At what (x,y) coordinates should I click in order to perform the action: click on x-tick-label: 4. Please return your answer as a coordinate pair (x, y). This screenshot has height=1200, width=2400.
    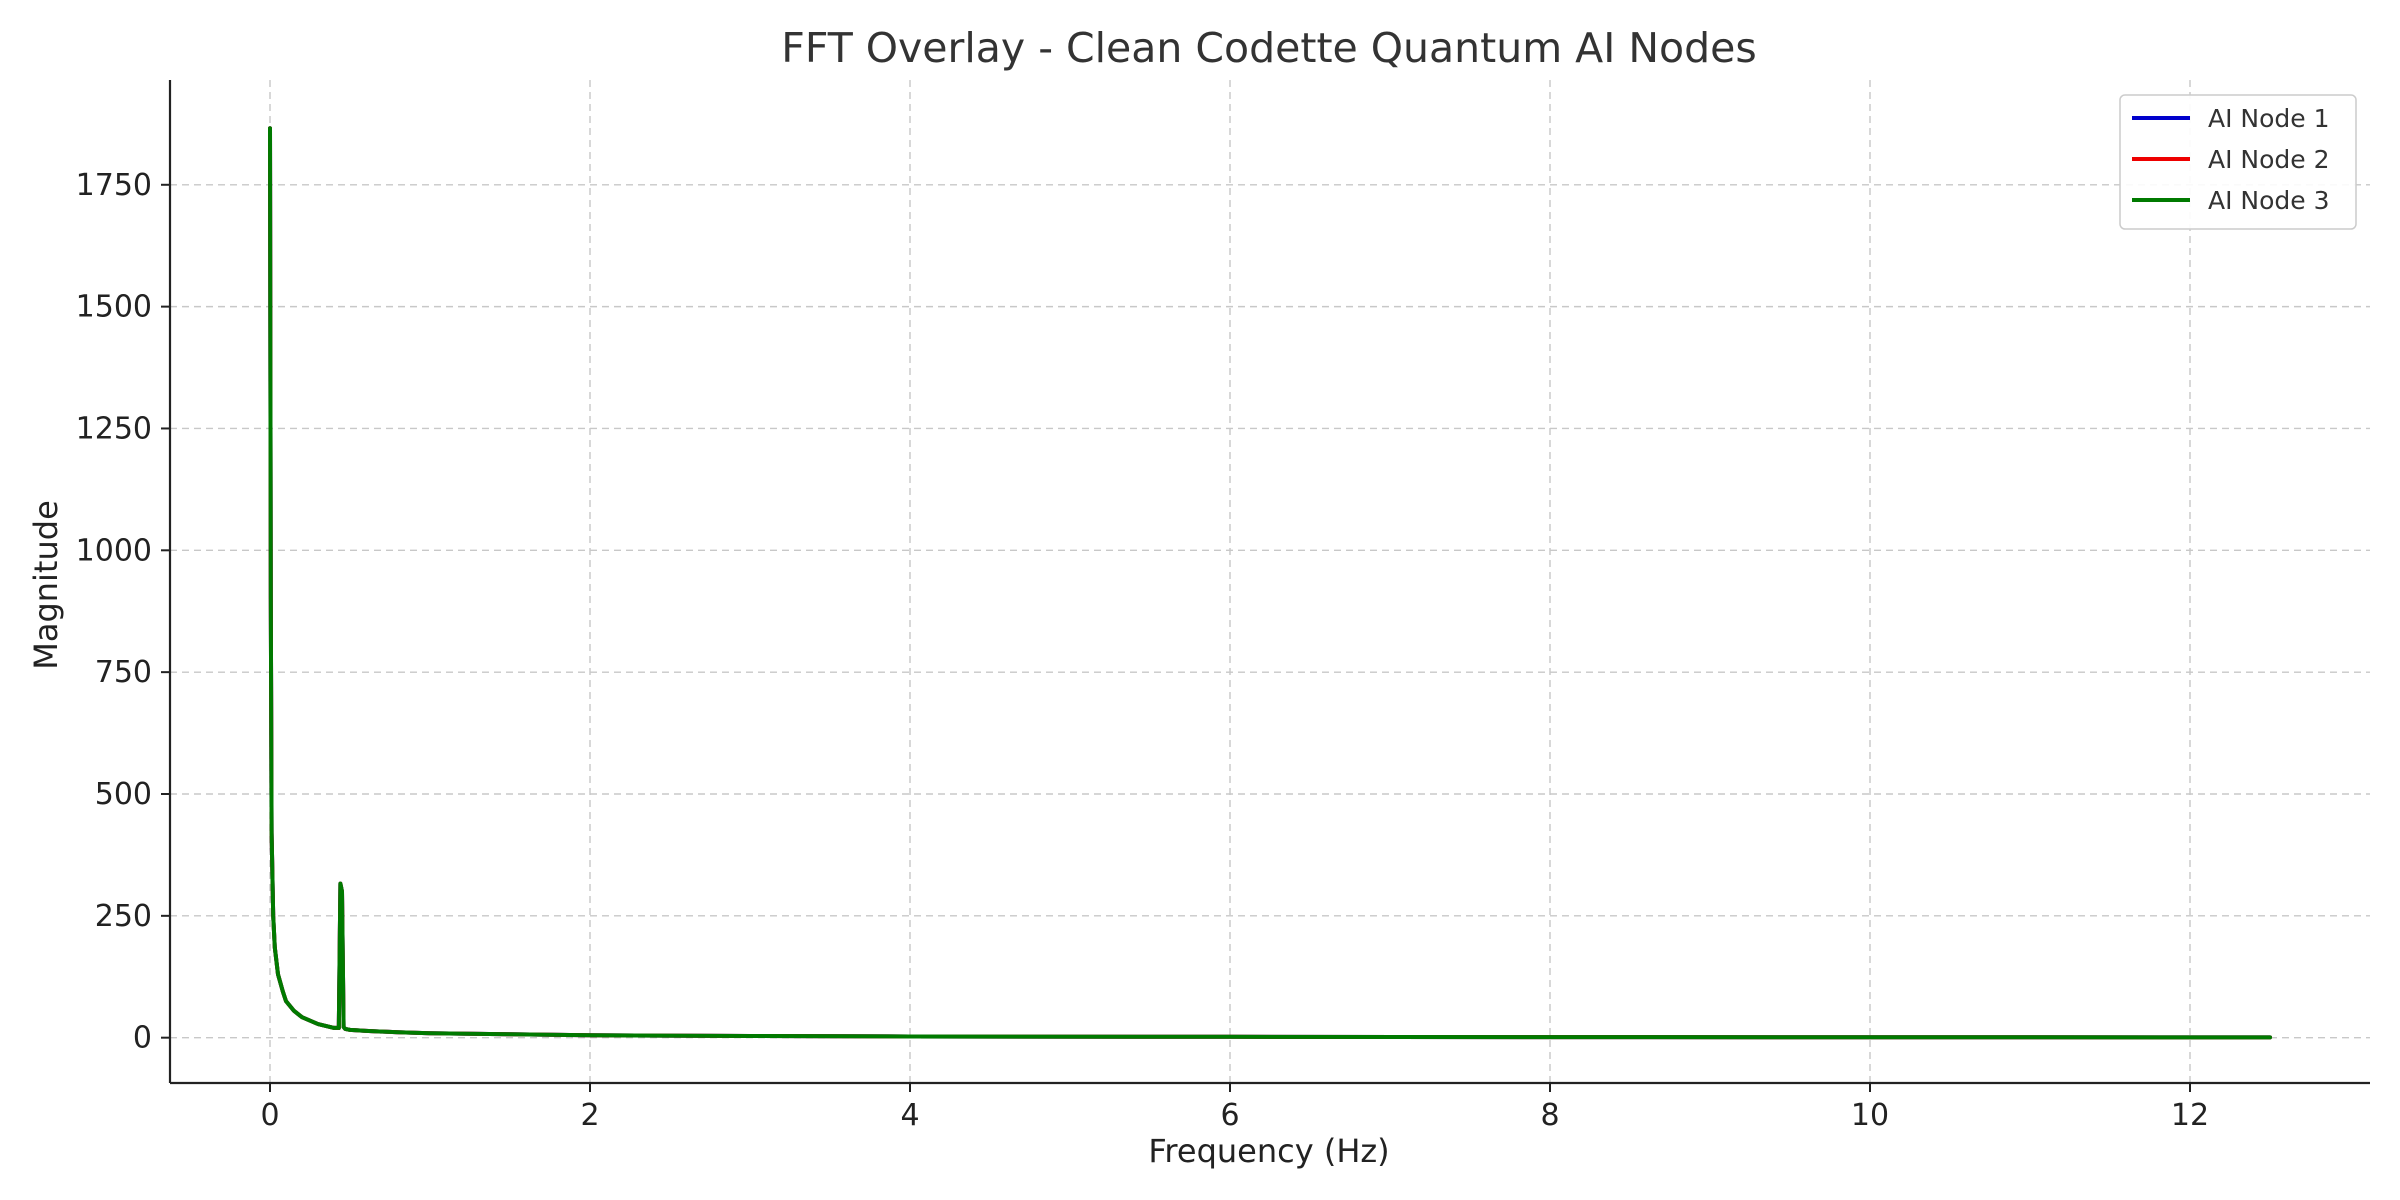
    Looking at the image, I should click on (909, 1115).